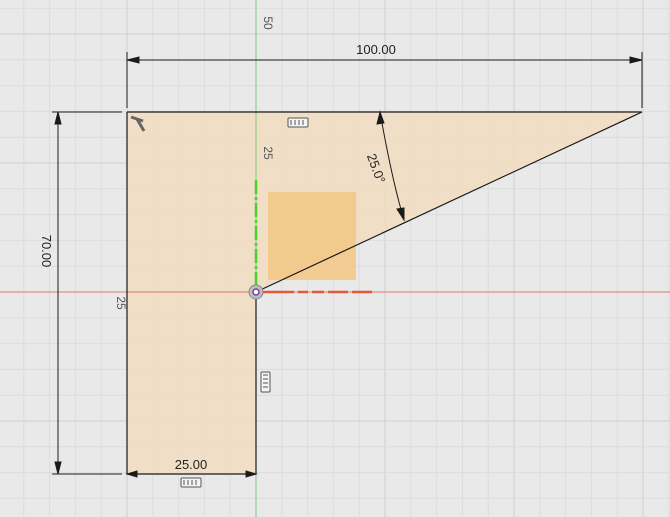 This screenshot has width=670, height=517. What do you see at coordinates (138, 123) in the screenshot?
I see `perpendicular-constraint-icon` at bounding box center [138, 123].